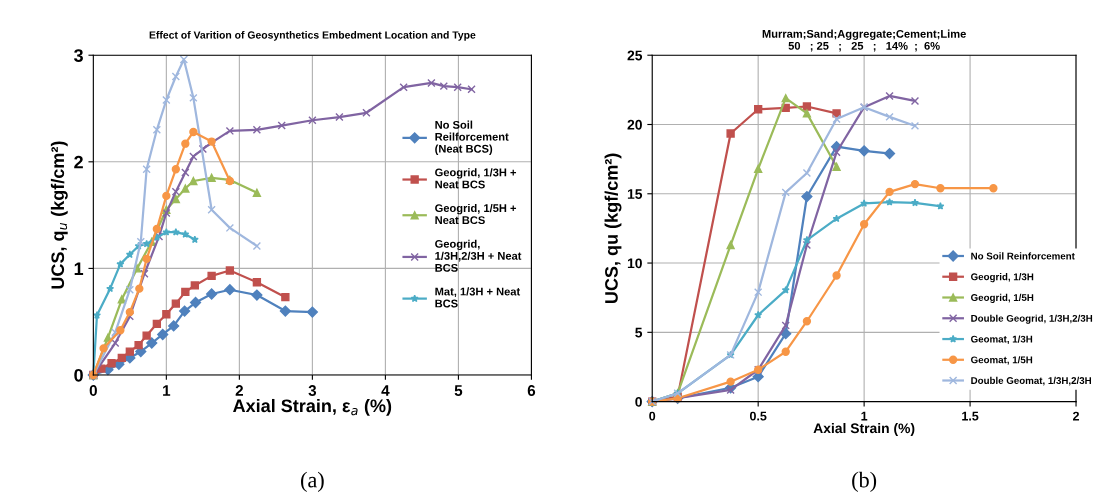 The height and width of the screenshot is (502, 1098). What do you see at coordinates (970, 416) in the screenshot?
I see `x-tick-label: 1.5` at bounding box center [970, 416].